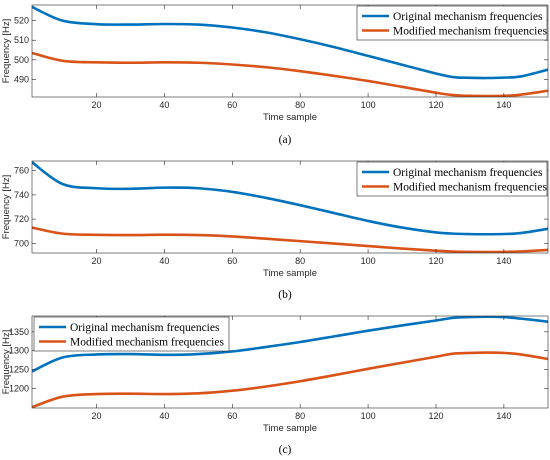 This screenshot has width=550, height=460. What do you see at coordinates (21, 243) in the screenshot?
I see `y-tick-label: 700` at bounding box center [21, 243].